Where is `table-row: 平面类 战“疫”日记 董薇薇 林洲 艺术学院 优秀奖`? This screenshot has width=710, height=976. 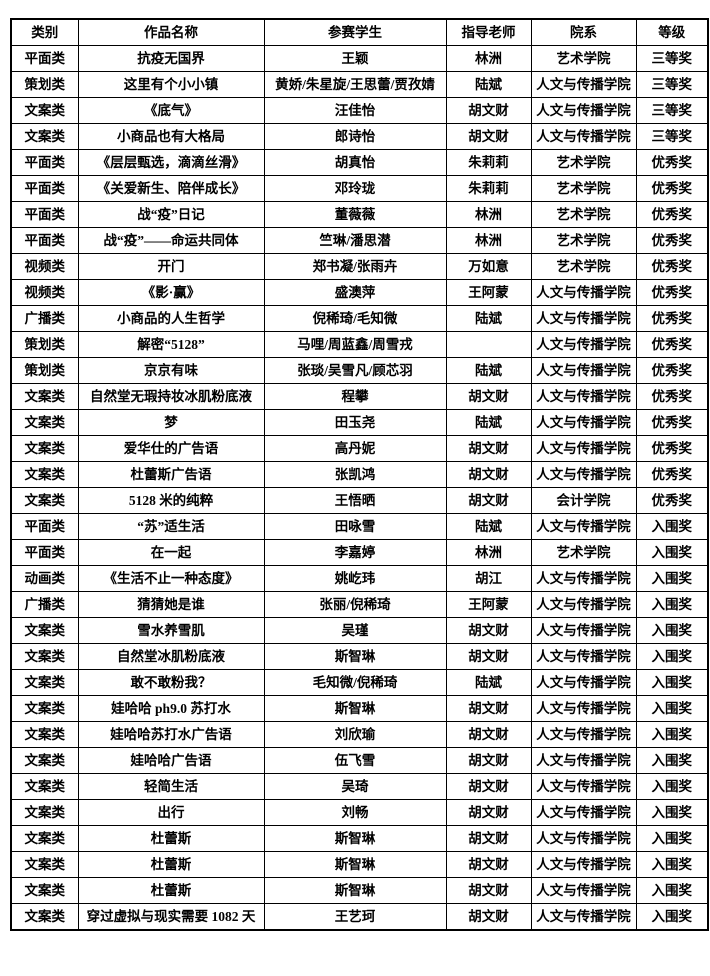
table-row: 平面类 战“疫”日记 董薇薇 林洲 艺术学院 优秀奖 is located at coordinates (359, 214).